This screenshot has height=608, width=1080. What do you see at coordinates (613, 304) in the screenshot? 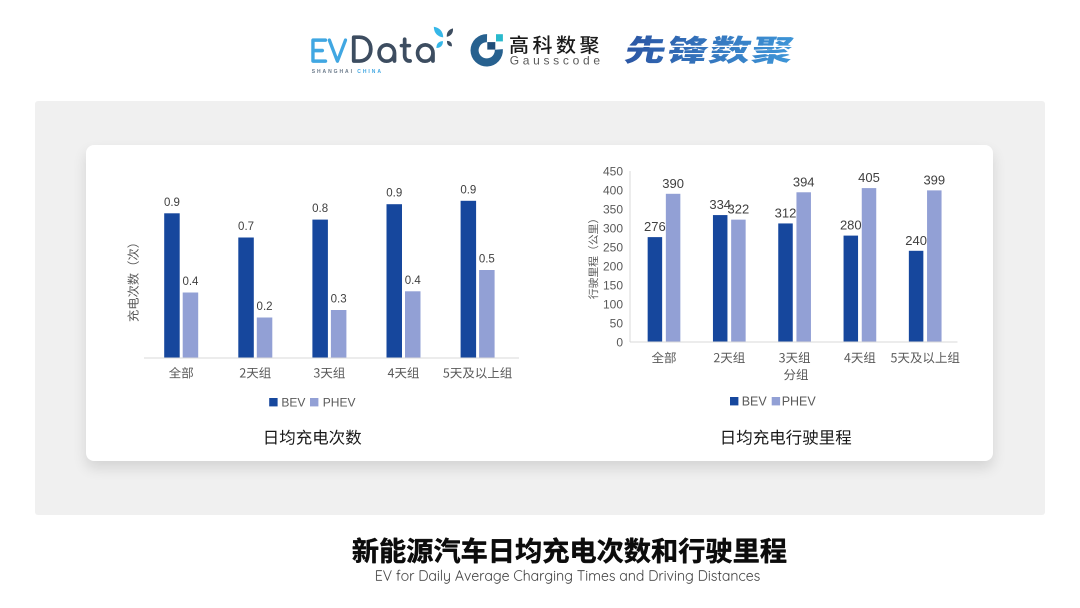
I see `svg-text: 100` at bounding box center [613, 304].